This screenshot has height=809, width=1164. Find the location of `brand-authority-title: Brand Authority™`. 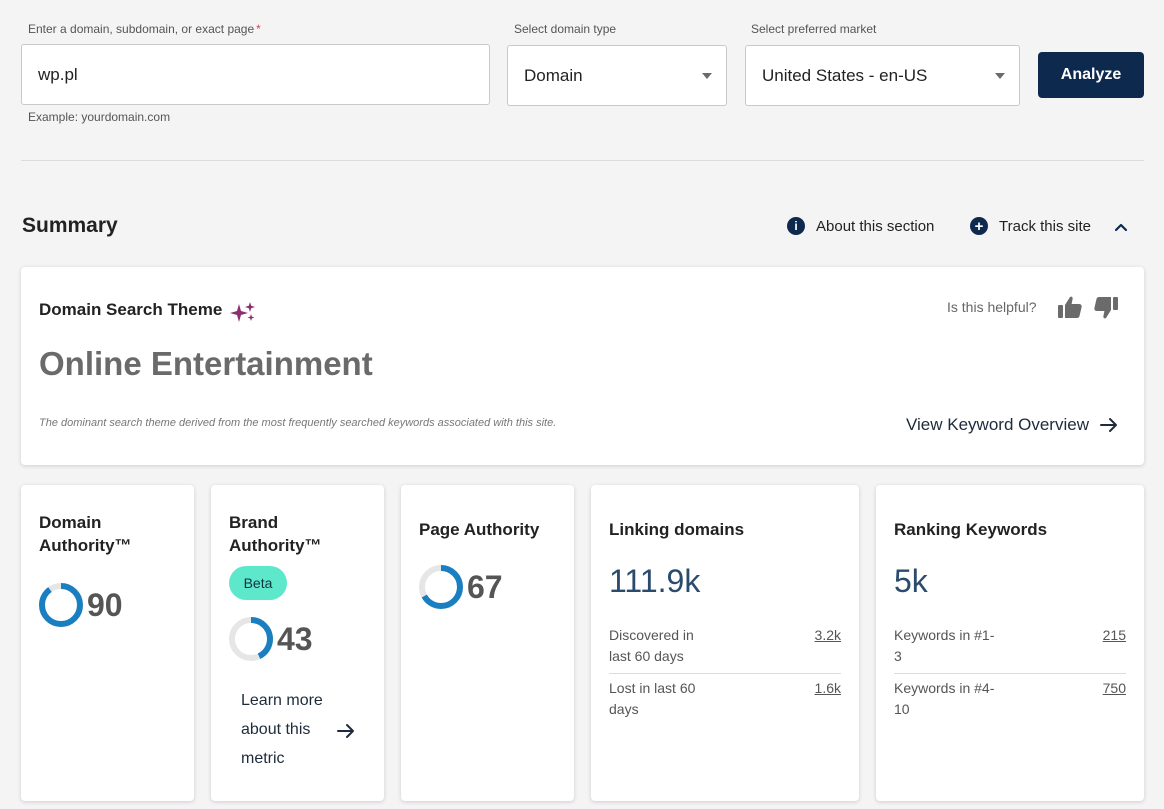

brand-authority-title: Brand Authority™ is located at coordinates (275, 534).